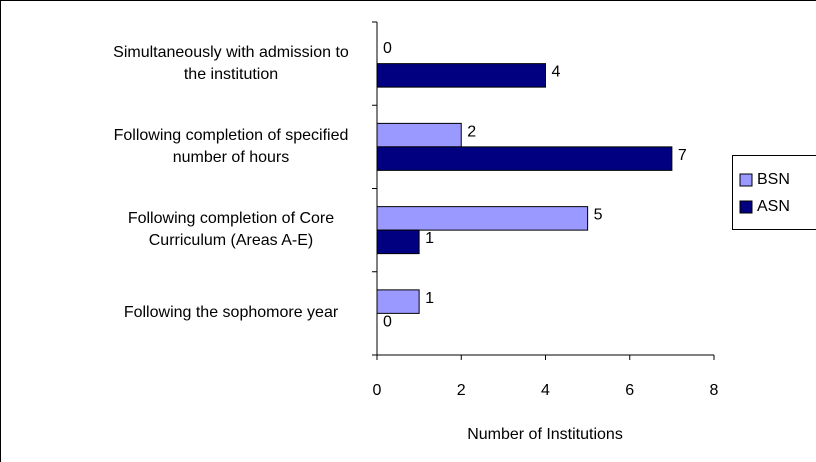 Image resolution: width=816 pixels, height=462 pixels. What do you see at coordinates (231, 313) in the screenshot?
I see `y-tick-label: Following the sophomore year` at bounding box center [231, 313].